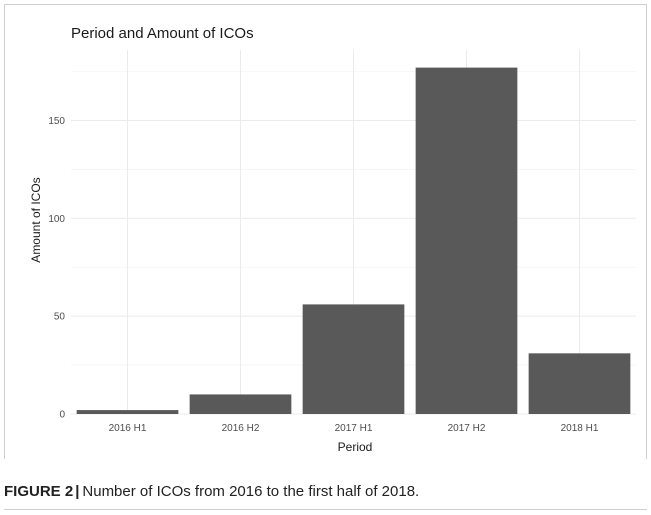 The height and width of the screenshot is (515, 651). I want to click on caption-label: FIGURE 2, so click(39, 491).